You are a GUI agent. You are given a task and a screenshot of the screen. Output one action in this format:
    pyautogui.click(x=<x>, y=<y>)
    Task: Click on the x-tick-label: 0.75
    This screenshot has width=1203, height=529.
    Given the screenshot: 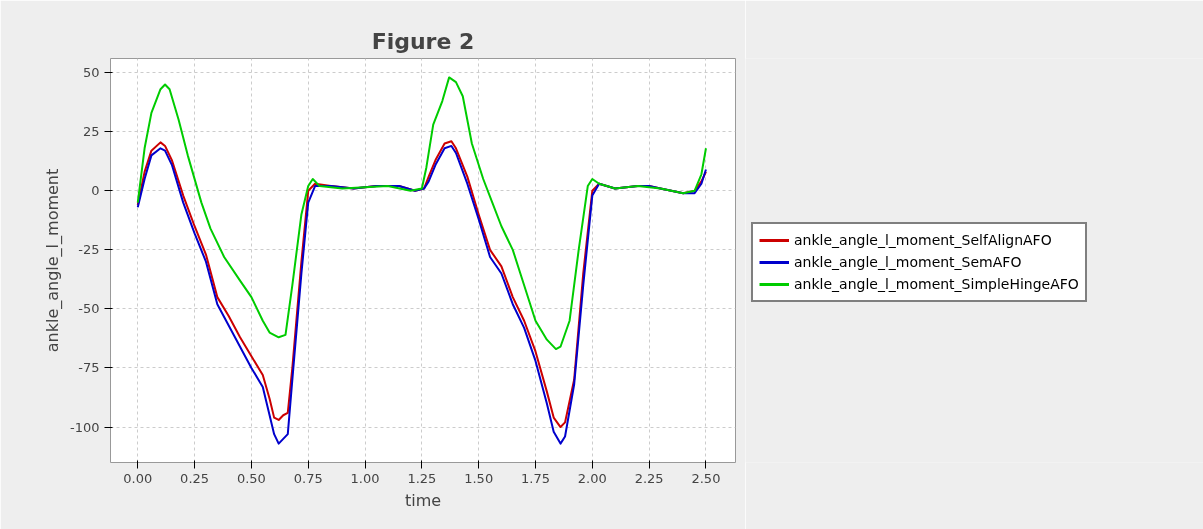 What is the action you would take?
    pyautogui.click(x=308, y=478)
    